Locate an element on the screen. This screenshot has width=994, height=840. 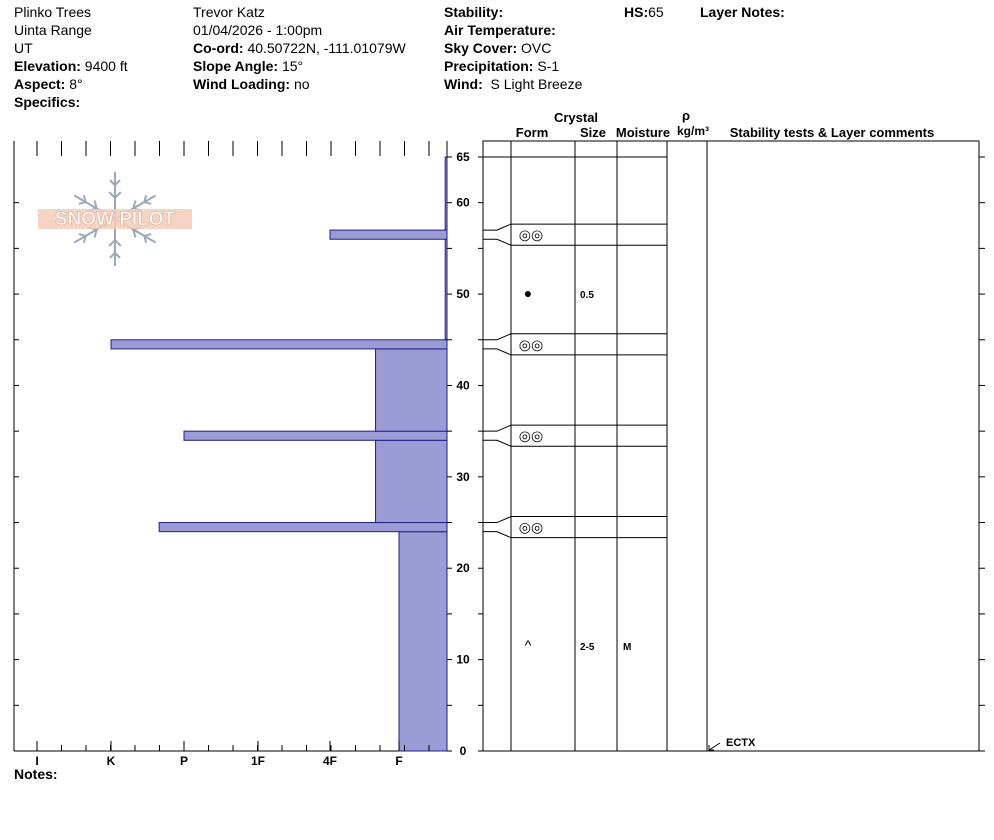
grain-size: 2-5 is located at coordinates (587, 647).